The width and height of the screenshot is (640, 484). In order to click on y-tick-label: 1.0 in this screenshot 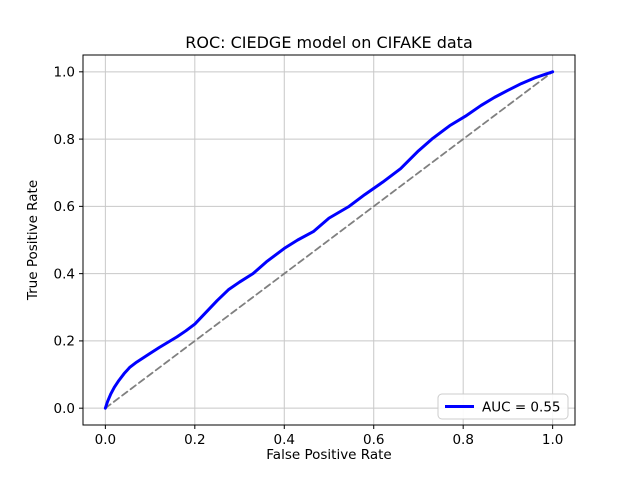, I will do `click(64, 73)`.